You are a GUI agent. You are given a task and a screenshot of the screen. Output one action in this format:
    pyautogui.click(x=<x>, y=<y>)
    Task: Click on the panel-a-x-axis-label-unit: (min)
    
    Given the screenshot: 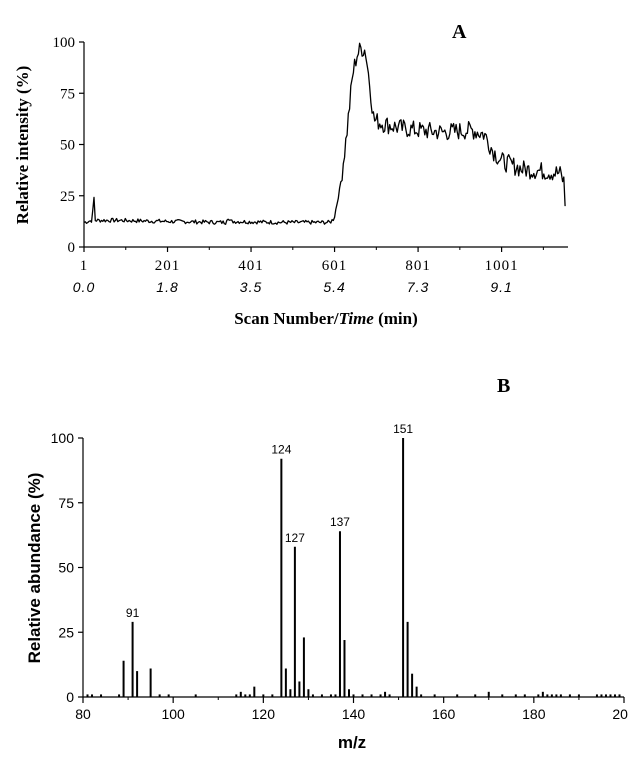 What is the action you would take?
    pyautogui.click(x=396, y=318)
    